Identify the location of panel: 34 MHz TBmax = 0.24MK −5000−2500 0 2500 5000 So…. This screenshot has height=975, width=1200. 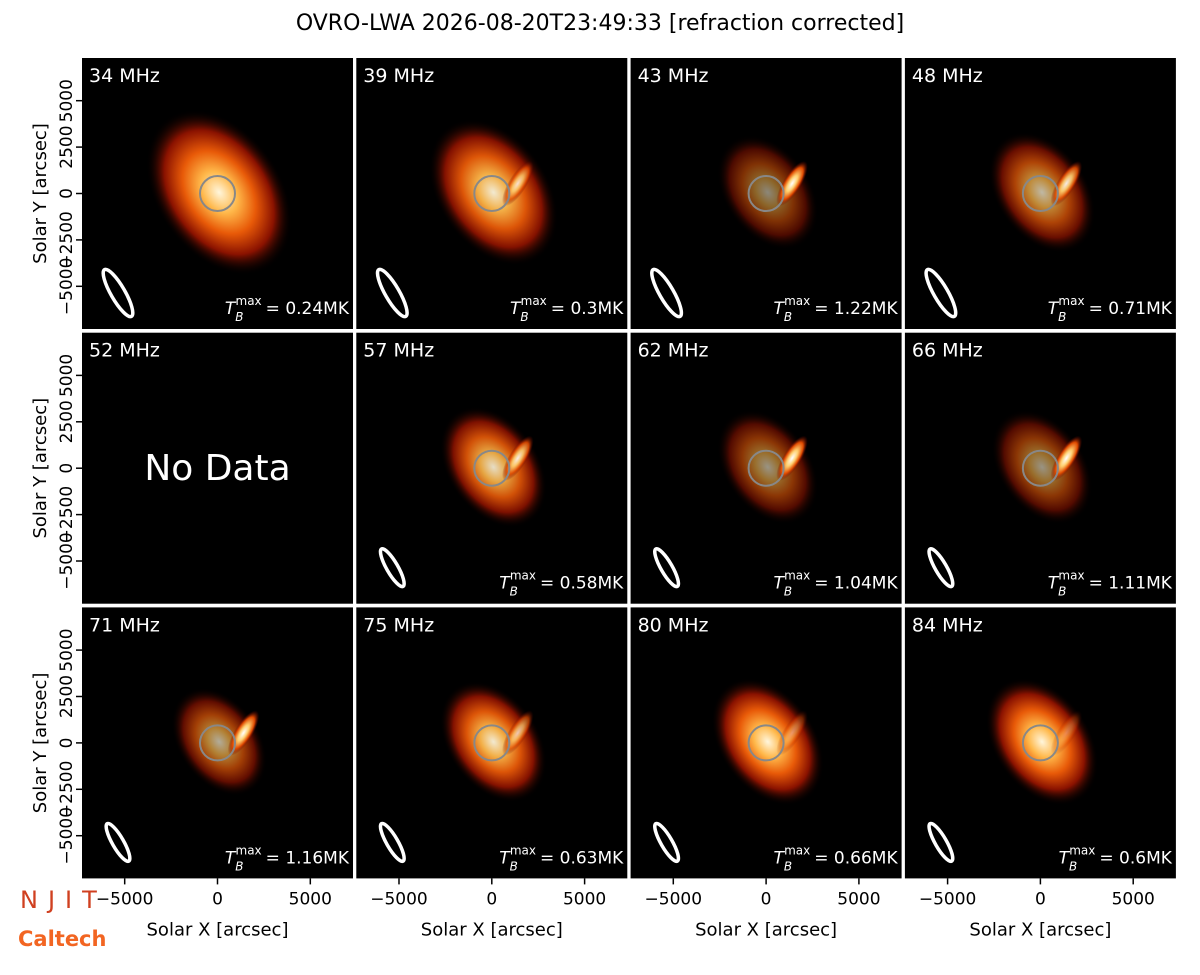
(191, 193).